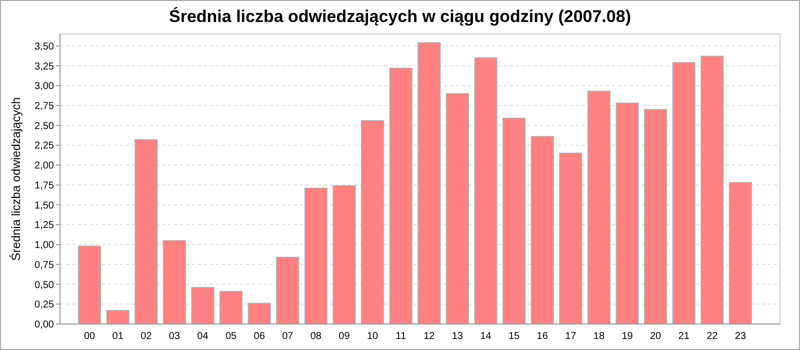  Describe the element at coordinates (44, 86) in the screenshot. I see `y-tick-label: 3,00` at that location.